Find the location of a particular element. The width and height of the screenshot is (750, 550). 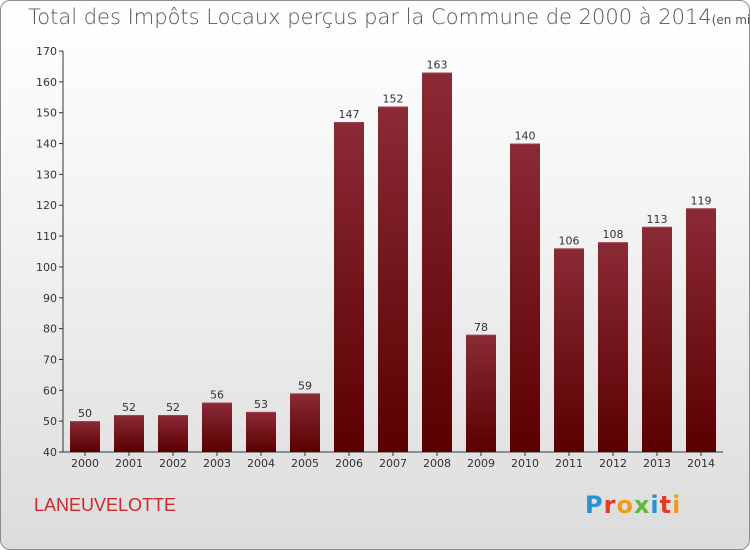

y-tick-label: 60 is located at coordinates (50, 390).